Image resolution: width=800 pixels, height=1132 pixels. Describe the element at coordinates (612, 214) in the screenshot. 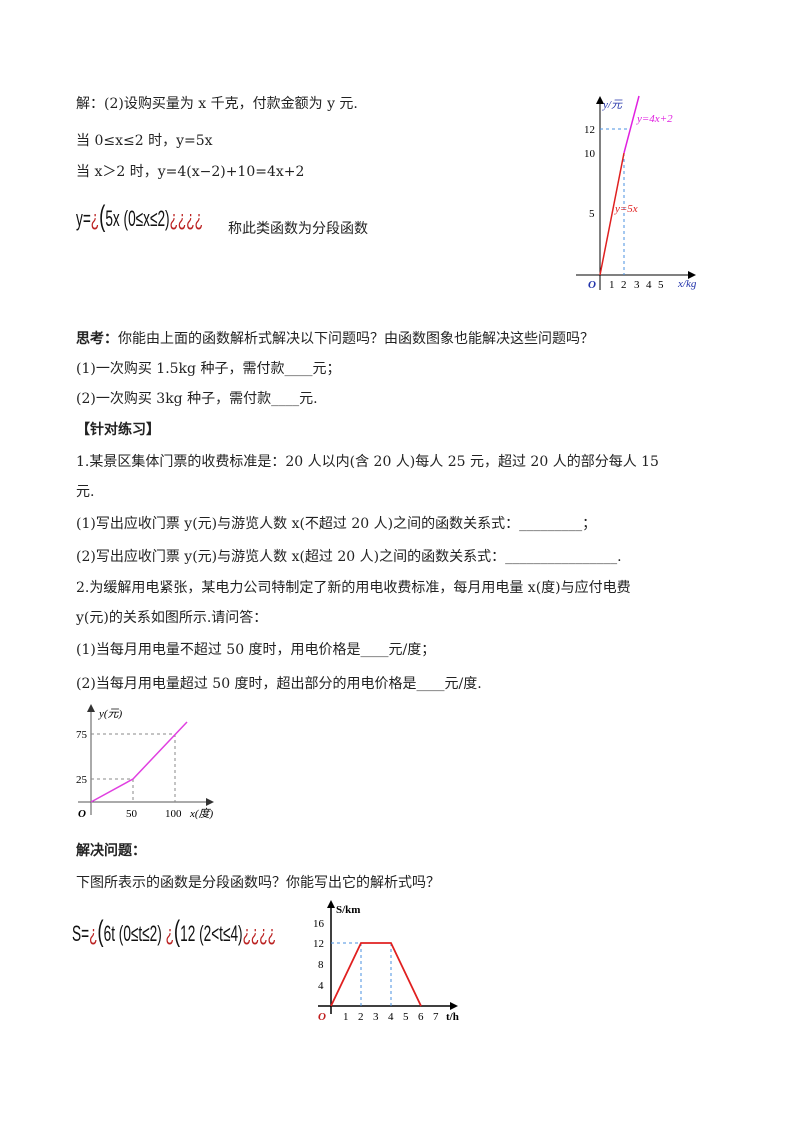

I see `line-y-5x` at that location.